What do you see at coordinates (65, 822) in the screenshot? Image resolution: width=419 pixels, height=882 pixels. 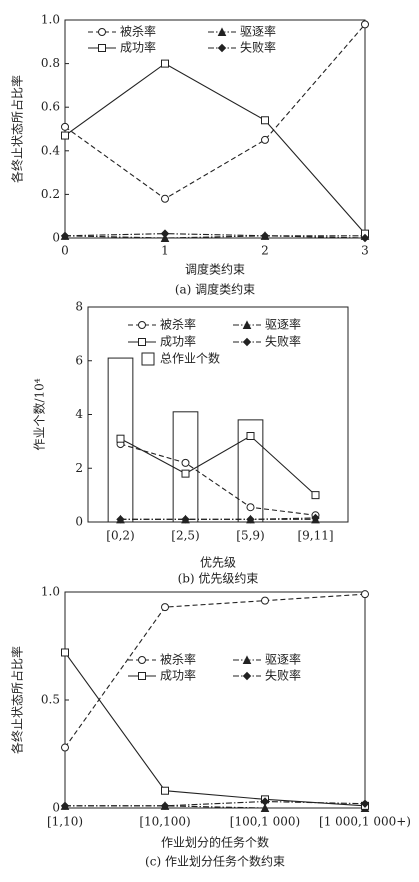 I see `x-tick-label: [1,10)` at bounding box center [65, 822].